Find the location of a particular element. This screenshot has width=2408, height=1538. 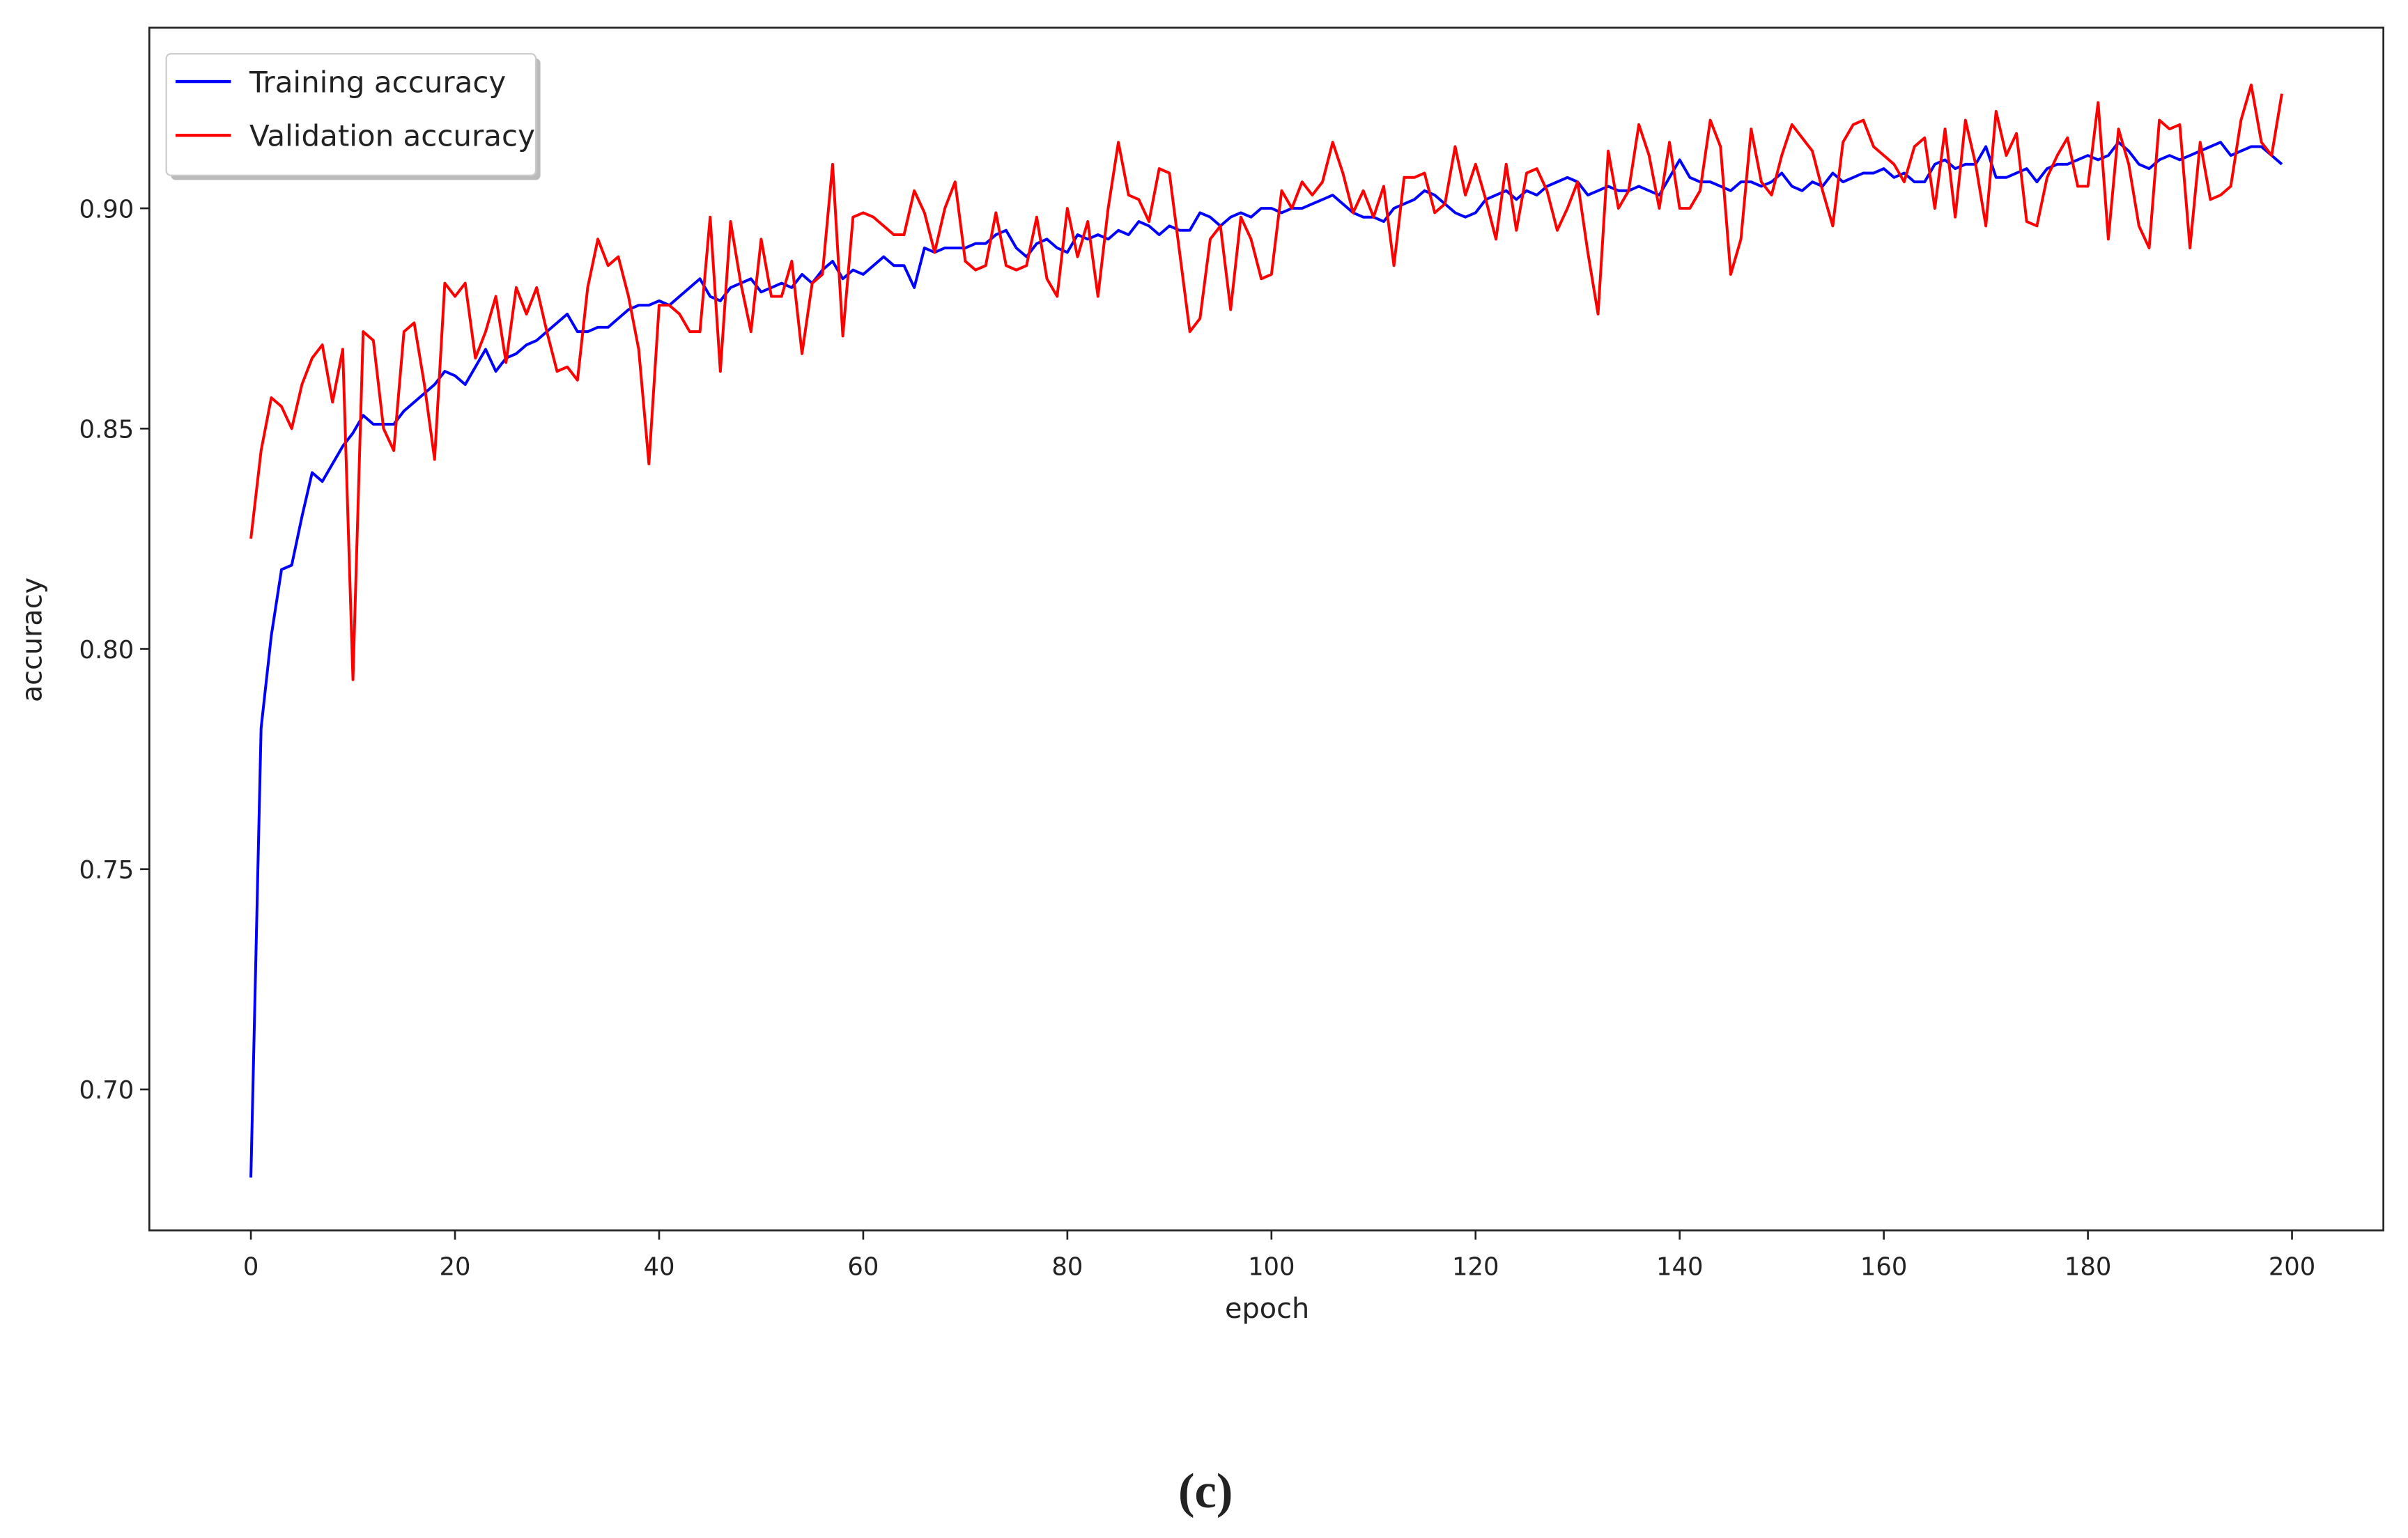

y-tick-label: 0.80 is located at coordinates (107, 651).